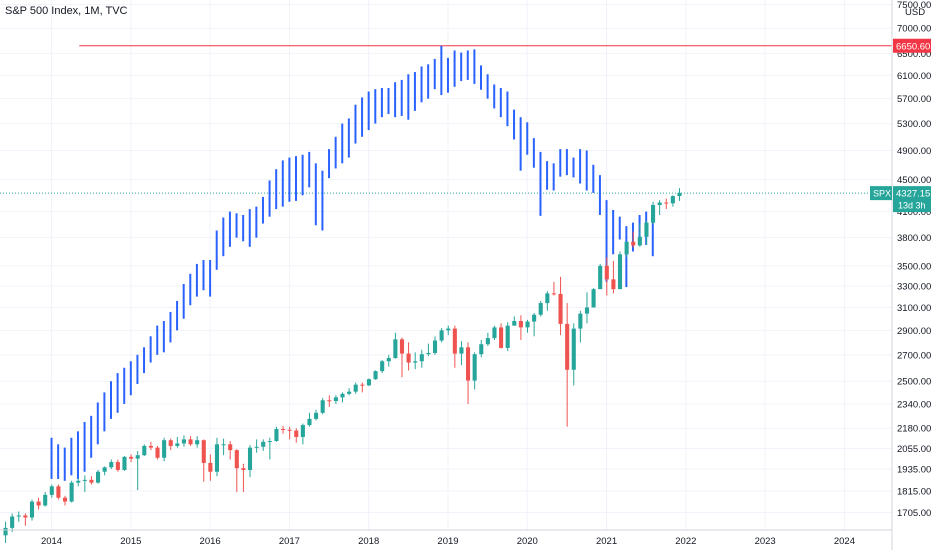  What do you see at coordinates (914, 124) in the screenshot?
I see `y-tick-label: 5300.00` at bounding box center [914, 124].